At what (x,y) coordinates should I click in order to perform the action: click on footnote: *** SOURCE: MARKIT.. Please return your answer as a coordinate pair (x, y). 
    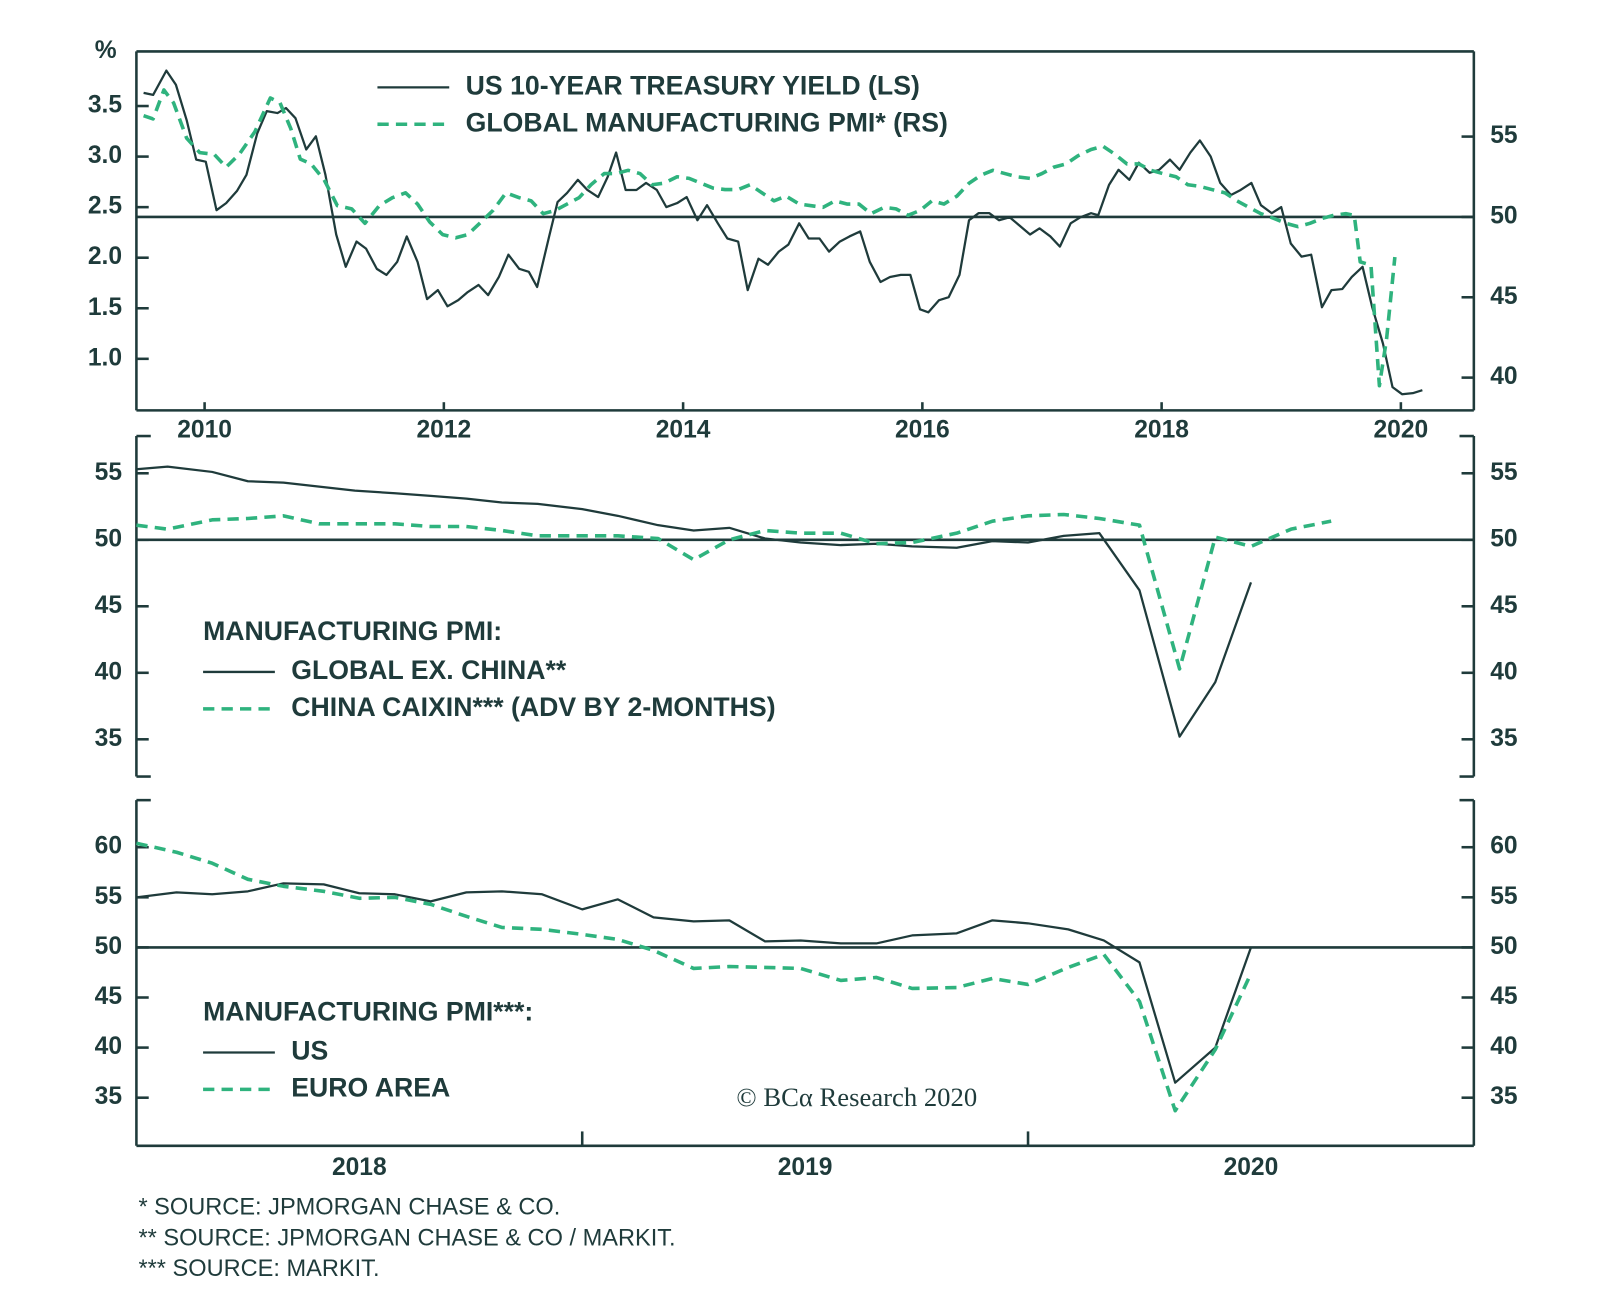
    Looking at the image, I should click on (258, 1268).